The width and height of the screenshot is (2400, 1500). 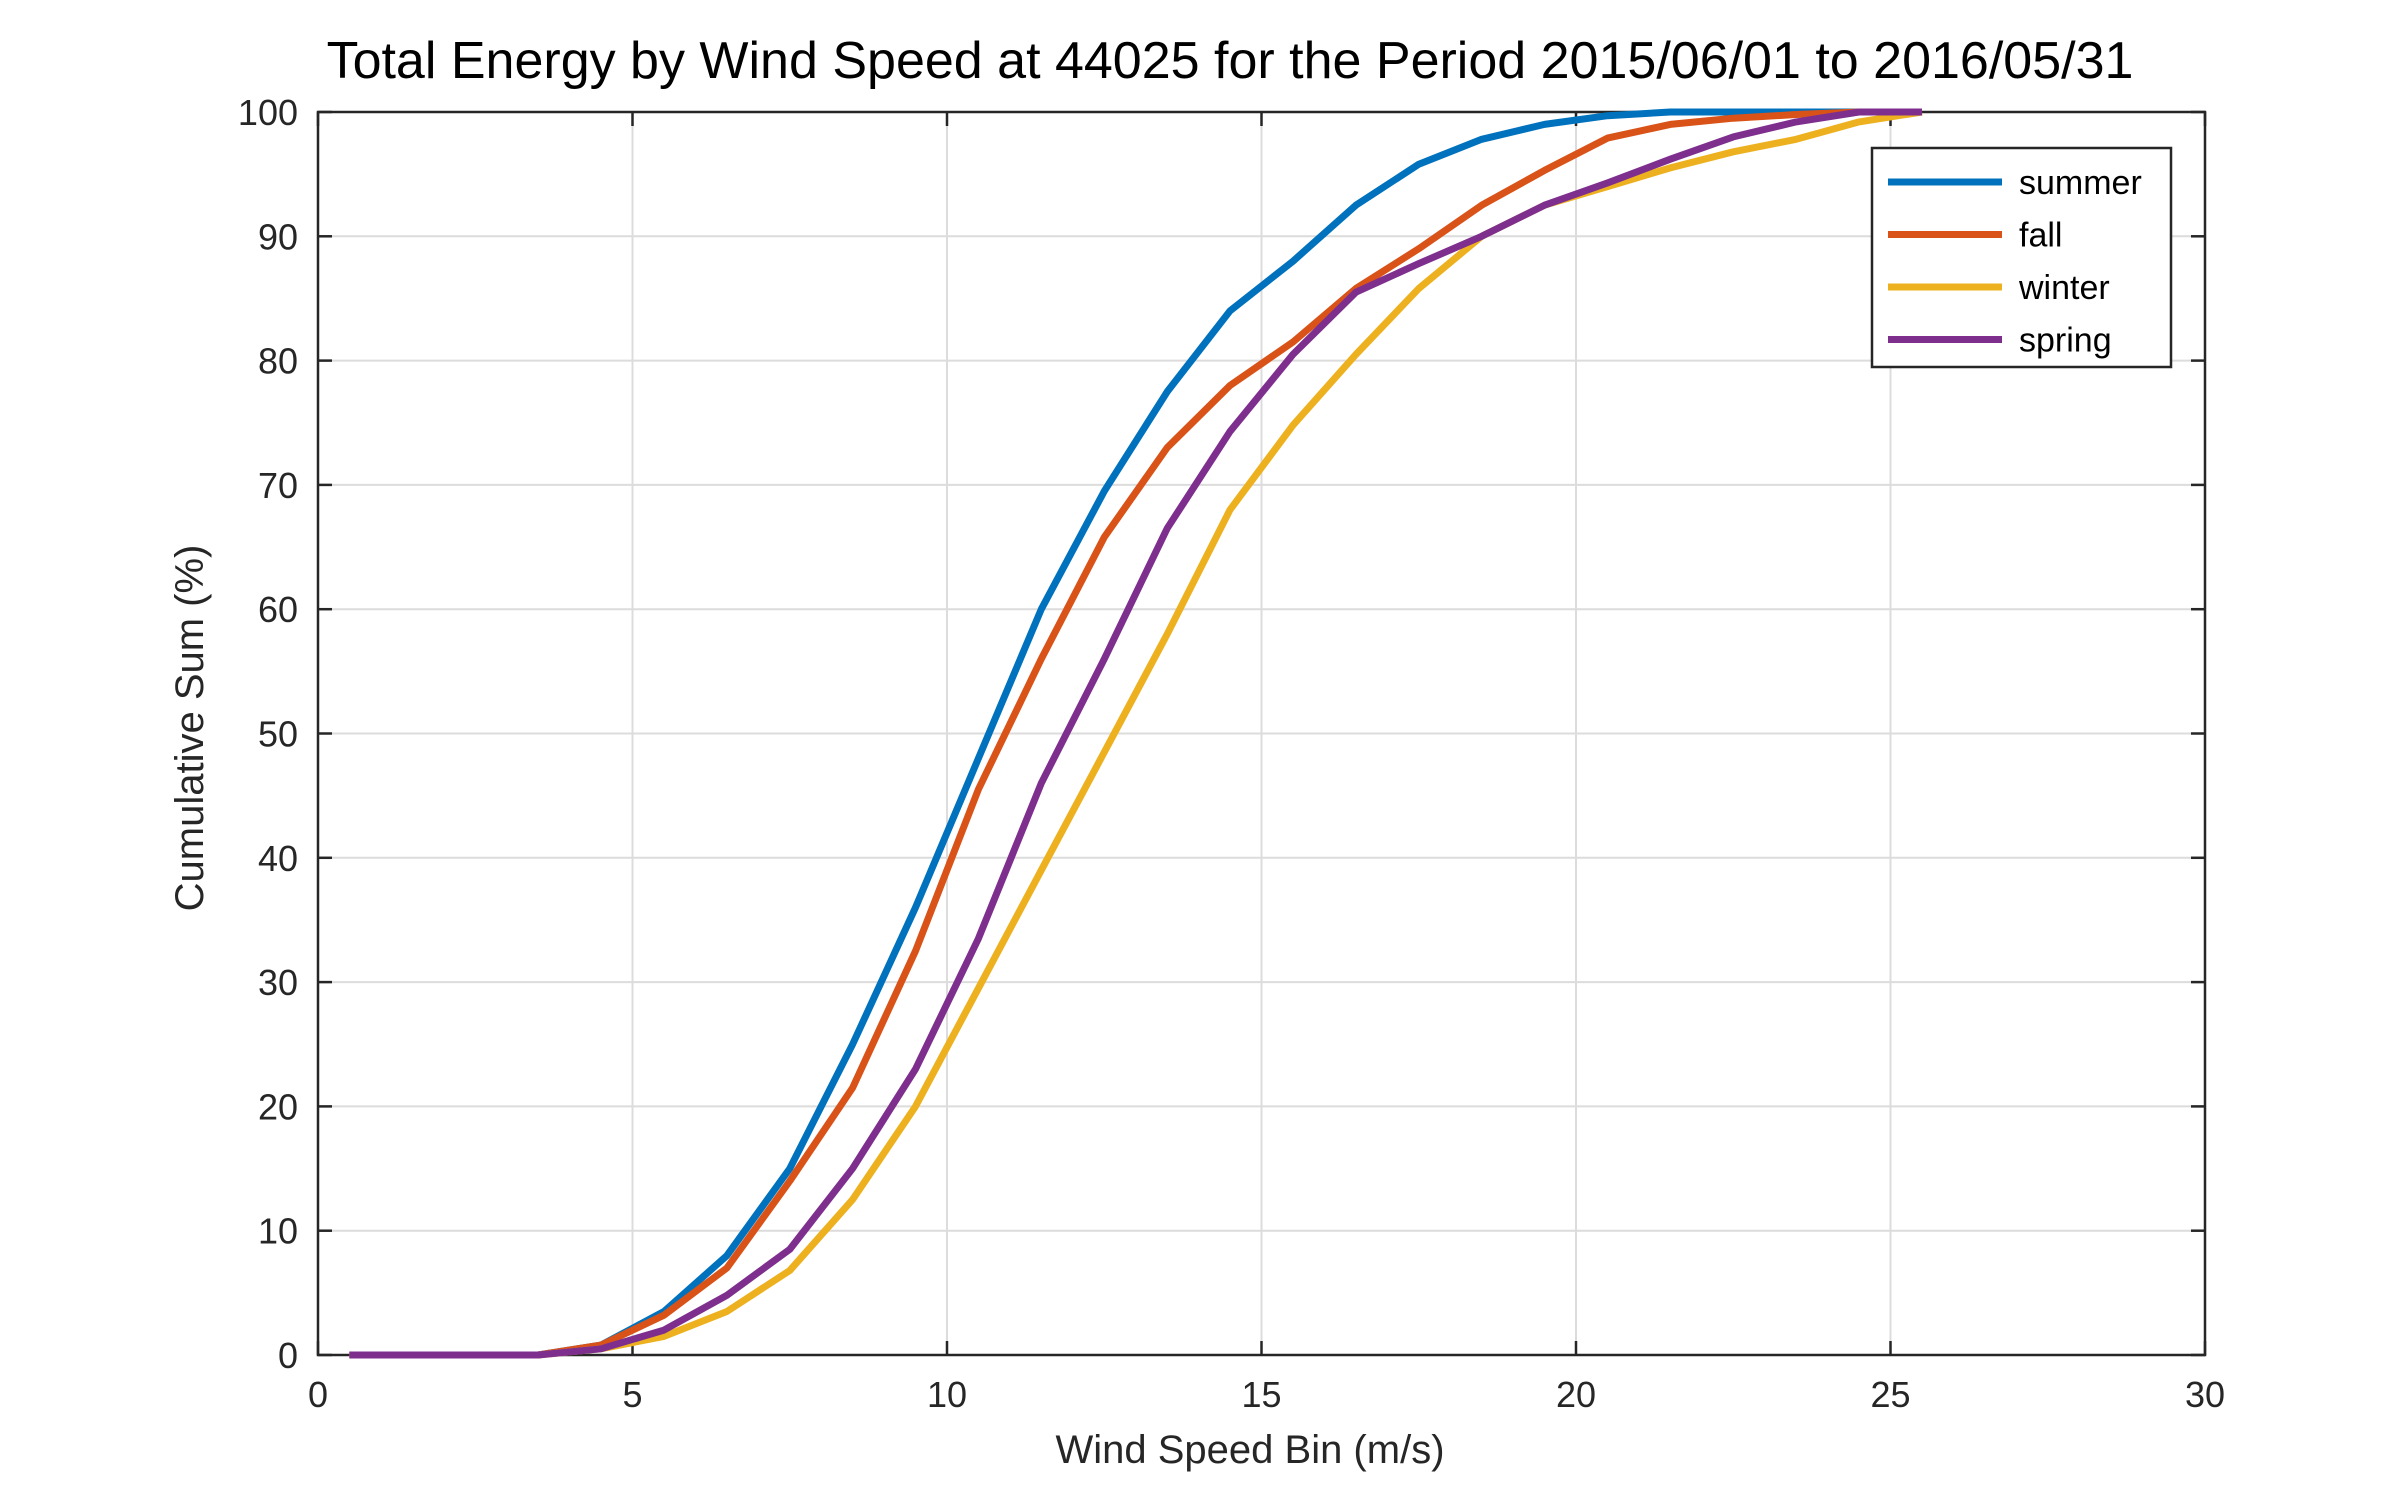 What do you see at coordinates (2021, 257) in the screenshot?
I see `legend: summer fall winter spring` at bounding box center [2021, 257].